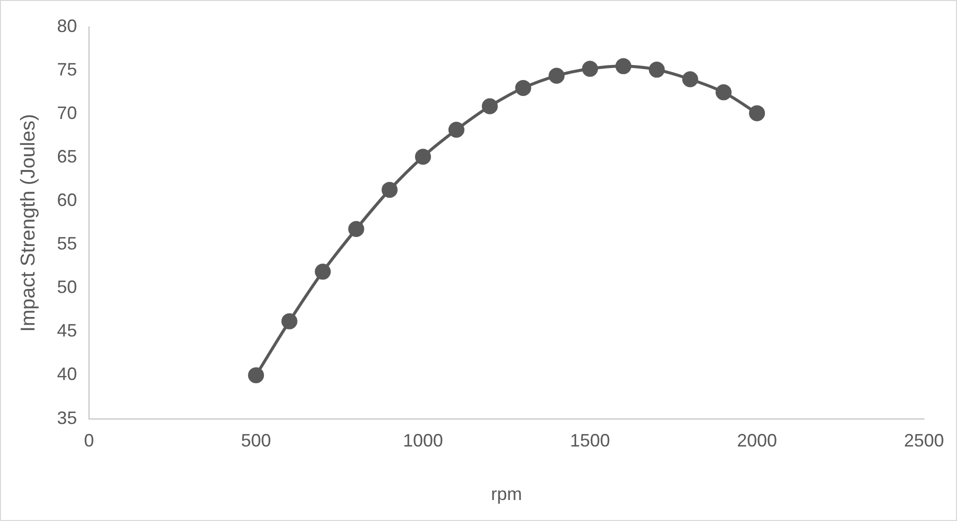  Describe the element at coordinates (67, 70) in the screenshot. I see `y-tick-label: 75` at that location.